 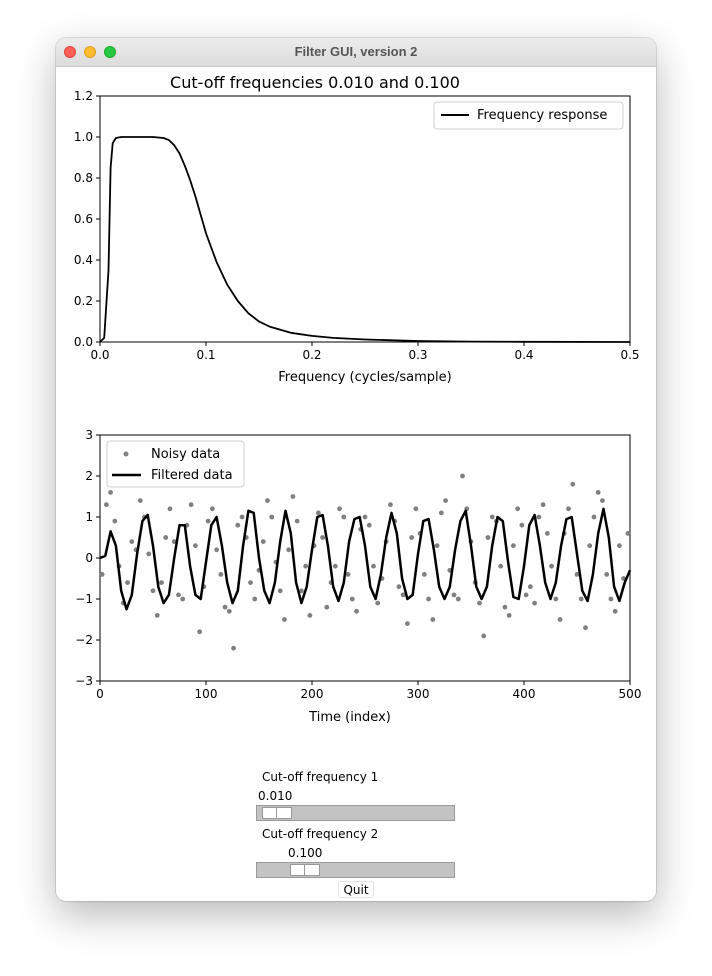 What do you see at coordinates (83, 219) in the screenshot?
I see `frequency-ytick-label: 0.6` at bounding box center [83, 219].